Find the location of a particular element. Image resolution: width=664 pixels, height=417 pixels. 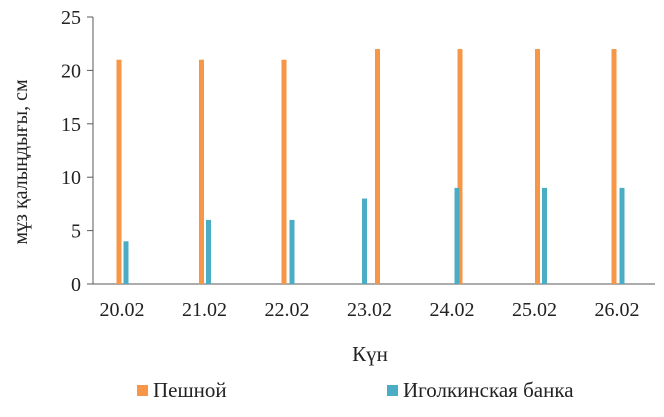

y-axis-label: мұз қалыңдығы, см is located at coordinates (21, 162).